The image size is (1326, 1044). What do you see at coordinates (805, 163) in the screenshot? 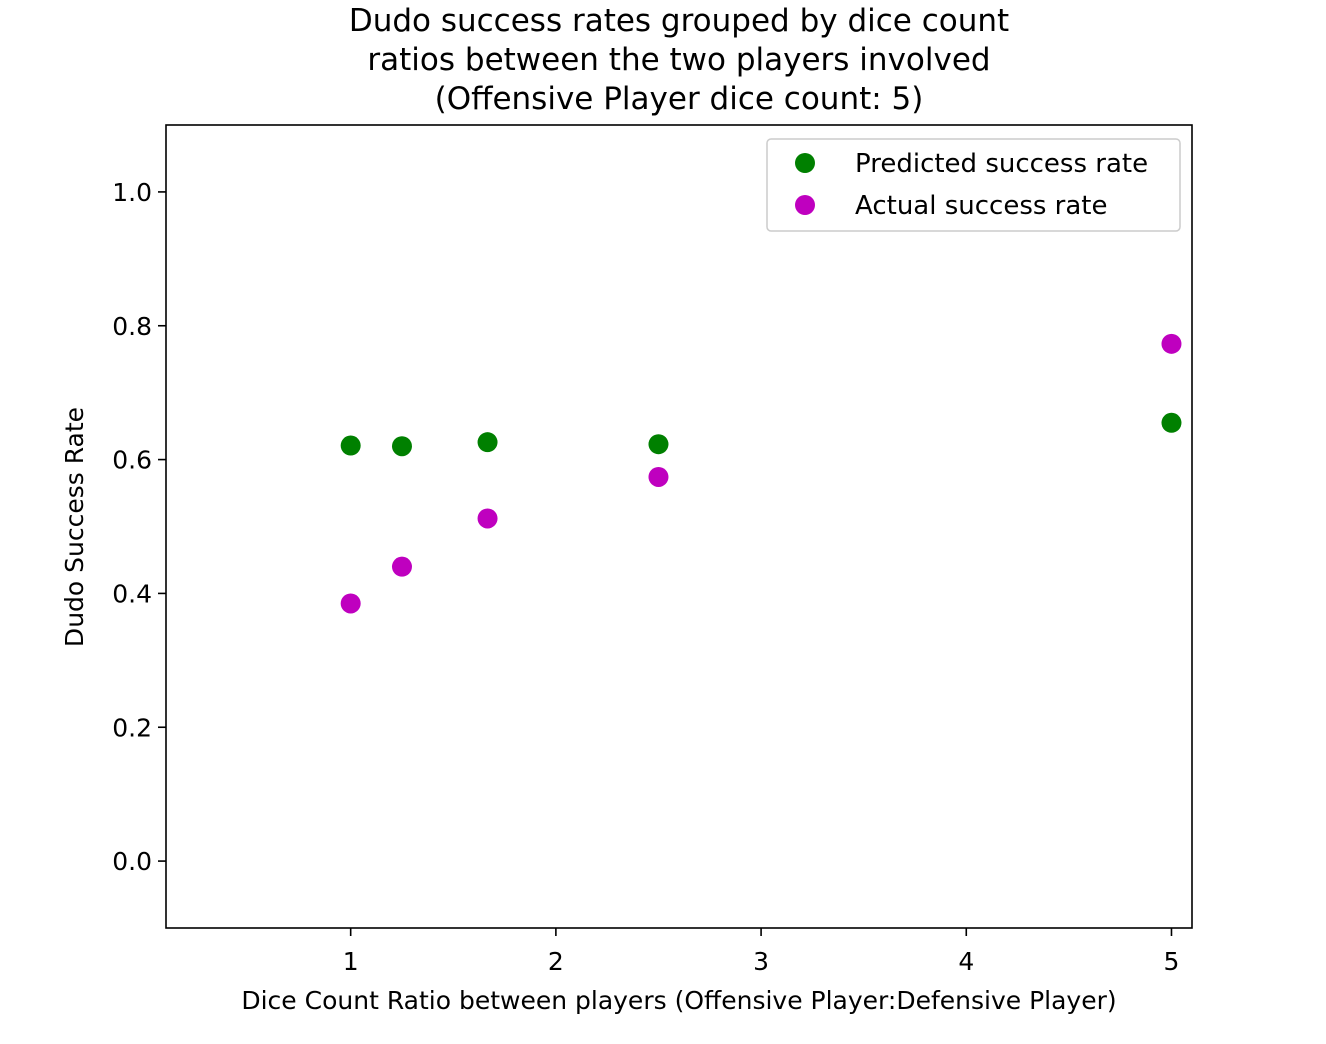
I see `legend-marker-predicted` at bounding box center [805, 163].